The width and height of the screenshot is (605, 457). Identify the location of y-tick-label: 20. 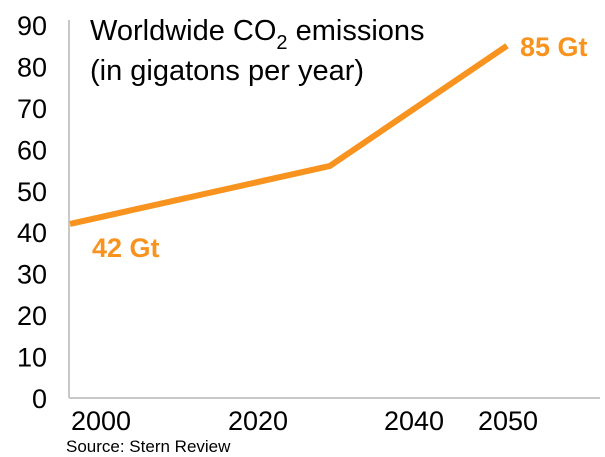
(32, 316).